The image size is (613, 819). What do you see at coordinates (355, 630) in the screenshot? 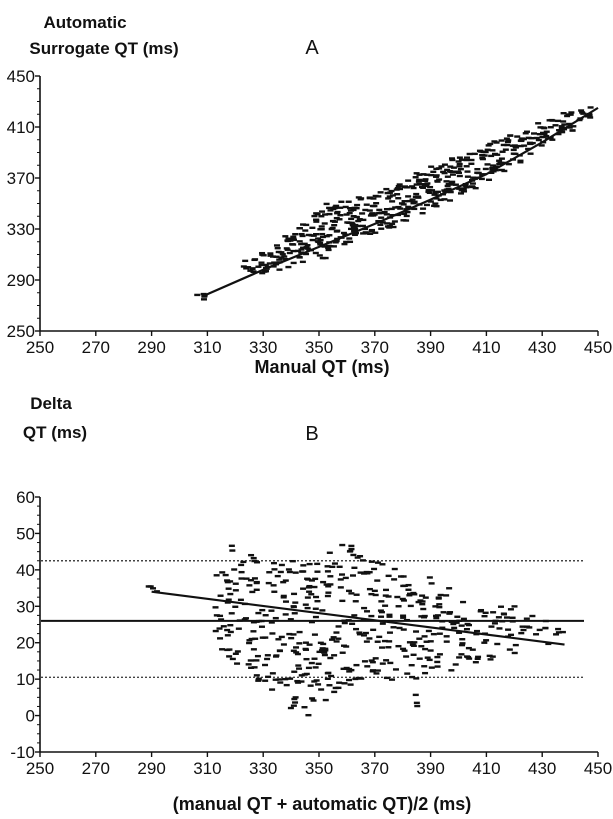
I see `chart-b-points` at bounding box center [355, 630].